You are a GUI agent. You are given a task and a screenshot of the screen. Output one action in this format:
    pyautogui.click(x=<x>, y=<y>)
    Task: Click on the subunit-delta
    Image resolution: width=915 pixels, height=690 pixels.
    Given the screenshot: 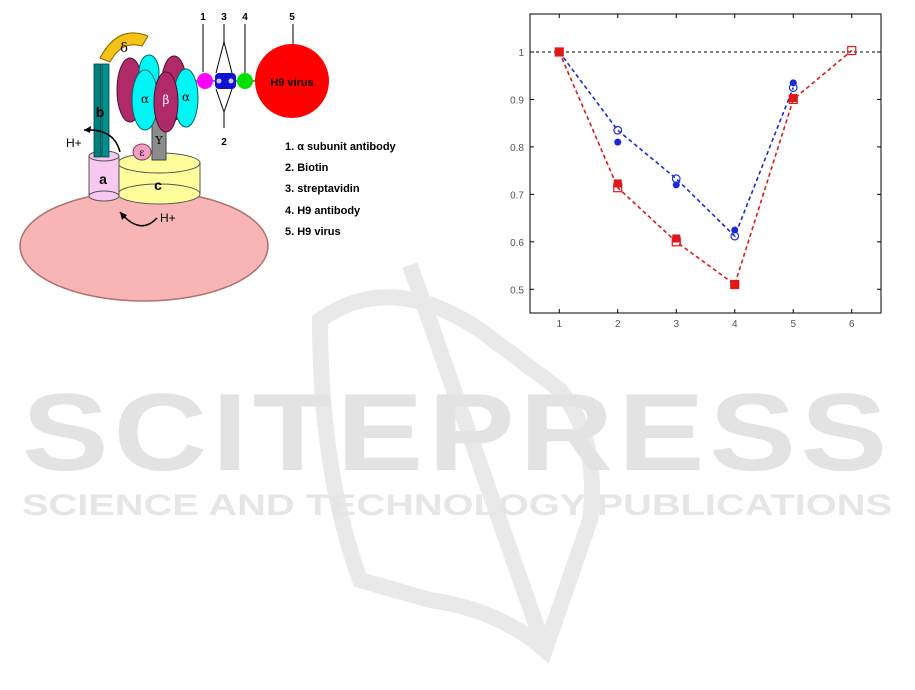 What is the action you would take?
    pyautogui.click(x=124, y=47)
    